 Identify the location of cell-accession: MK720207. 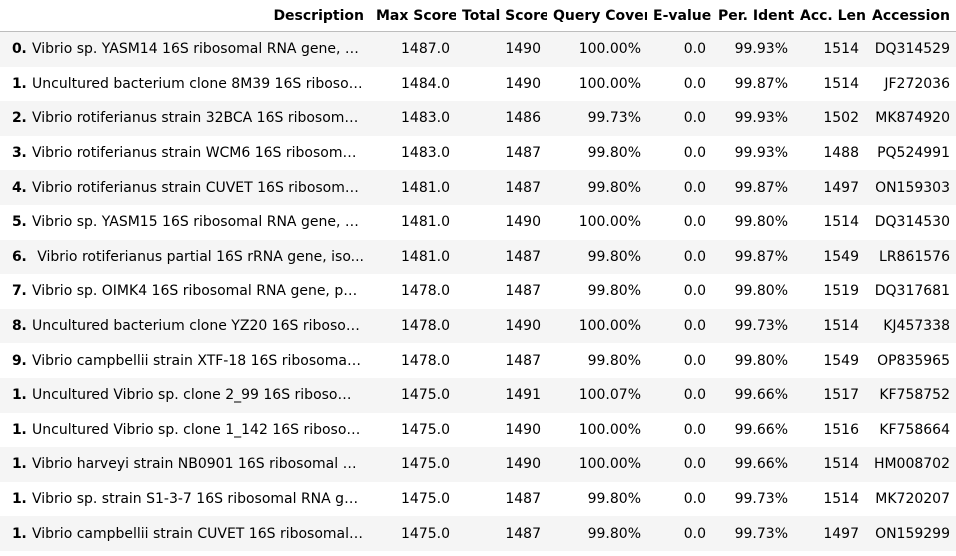
(912, 499).